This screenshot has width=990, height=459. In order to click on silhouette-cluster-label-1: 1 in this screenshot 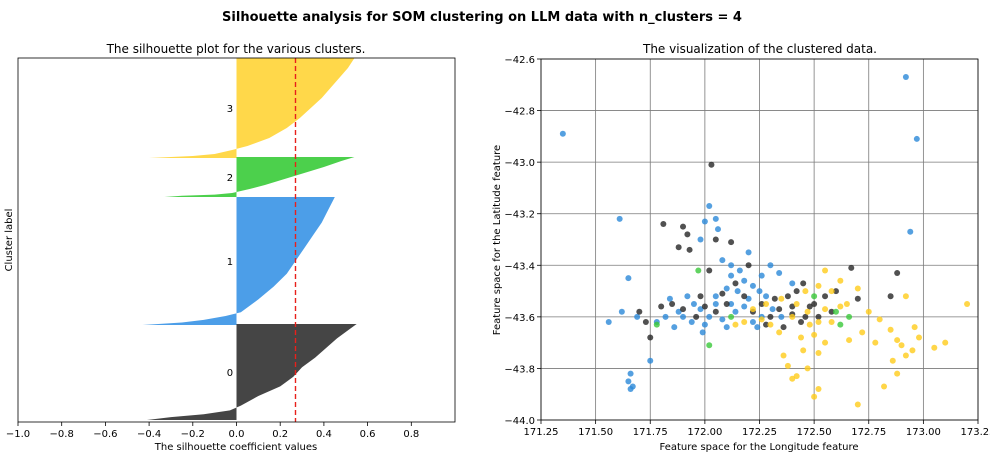, I will do `click(230, 262)`.